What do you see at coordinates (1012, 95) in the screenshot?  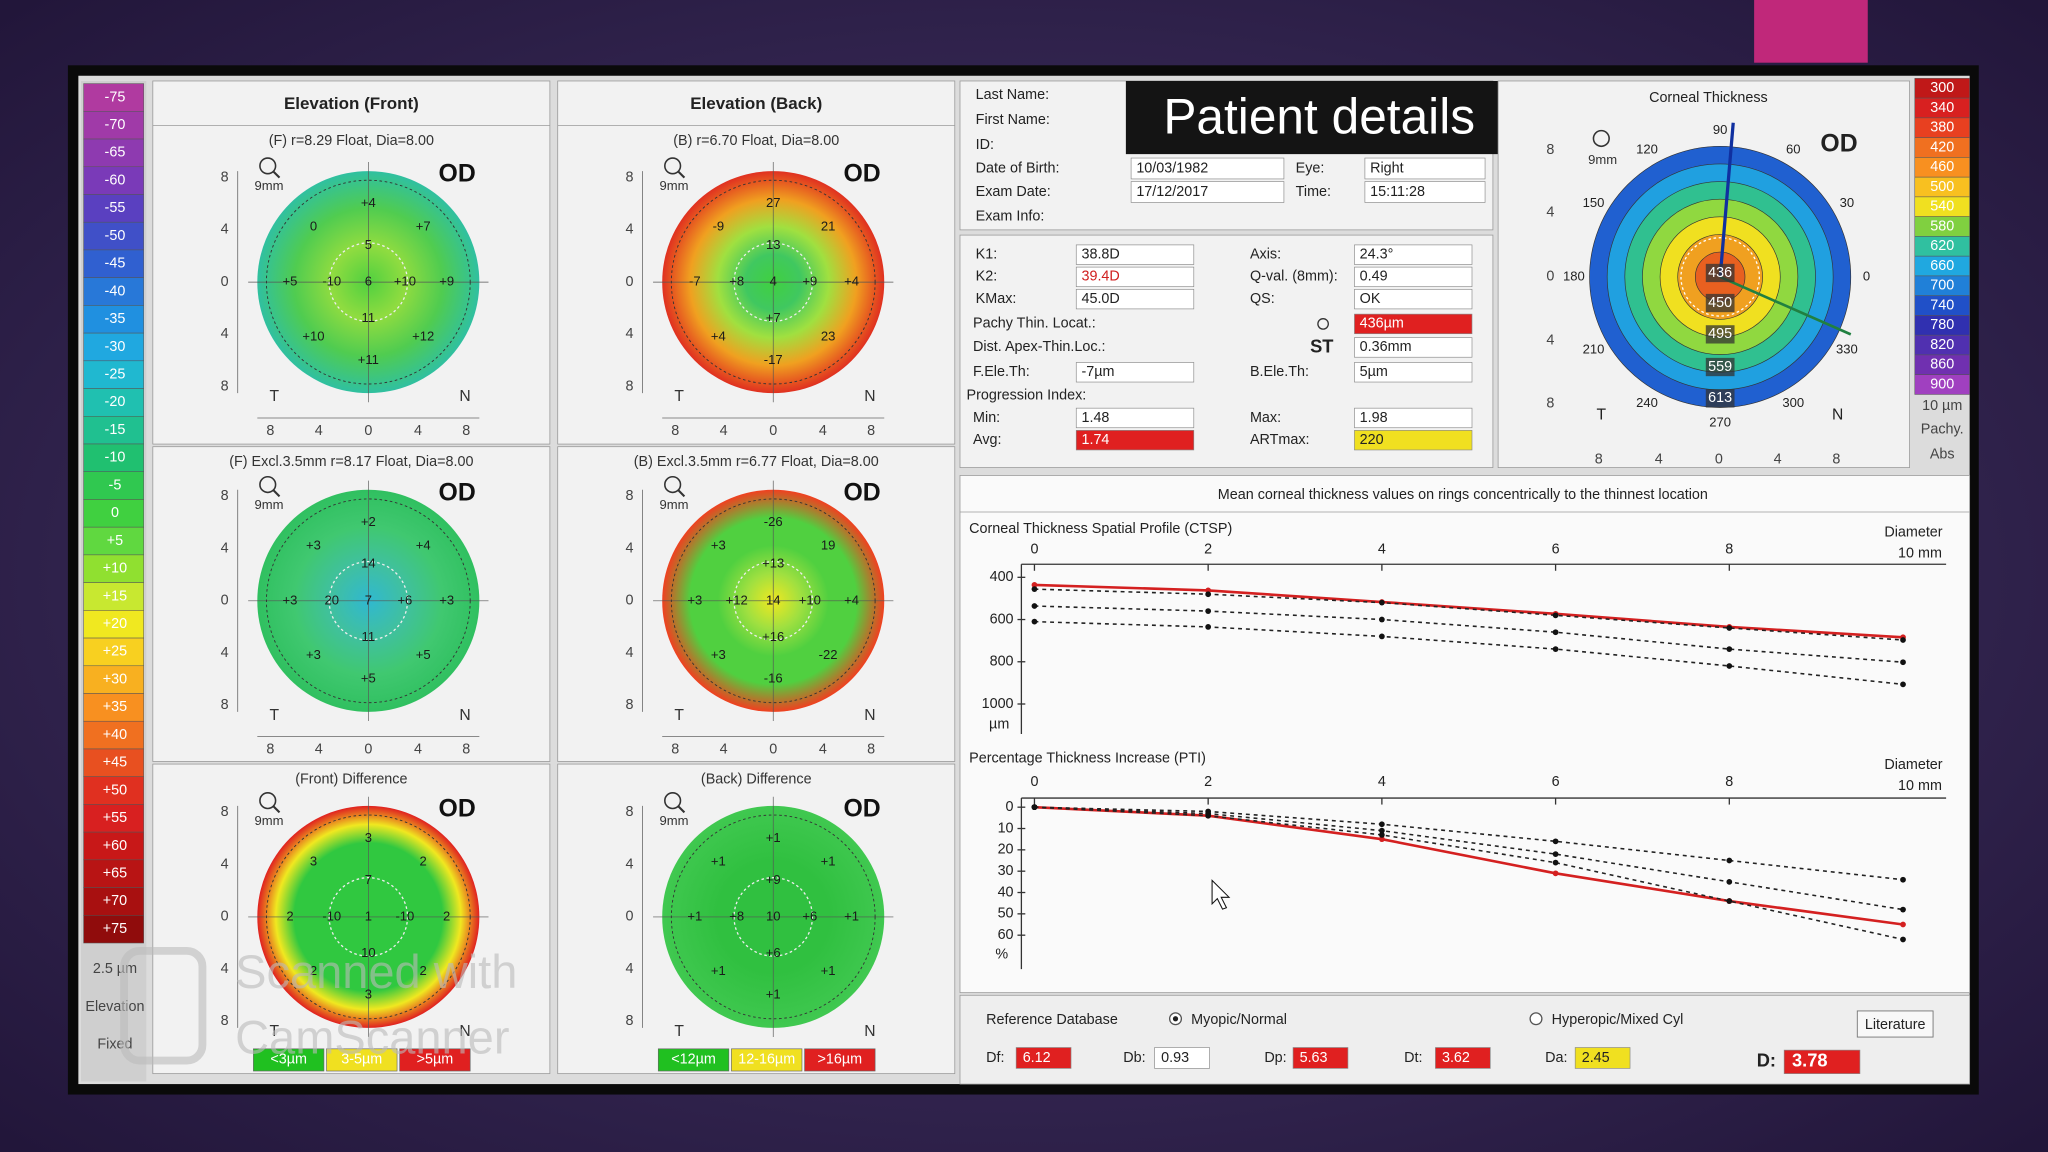 I see `patient-label: Last Name:` at bounding box center [1012, 95].